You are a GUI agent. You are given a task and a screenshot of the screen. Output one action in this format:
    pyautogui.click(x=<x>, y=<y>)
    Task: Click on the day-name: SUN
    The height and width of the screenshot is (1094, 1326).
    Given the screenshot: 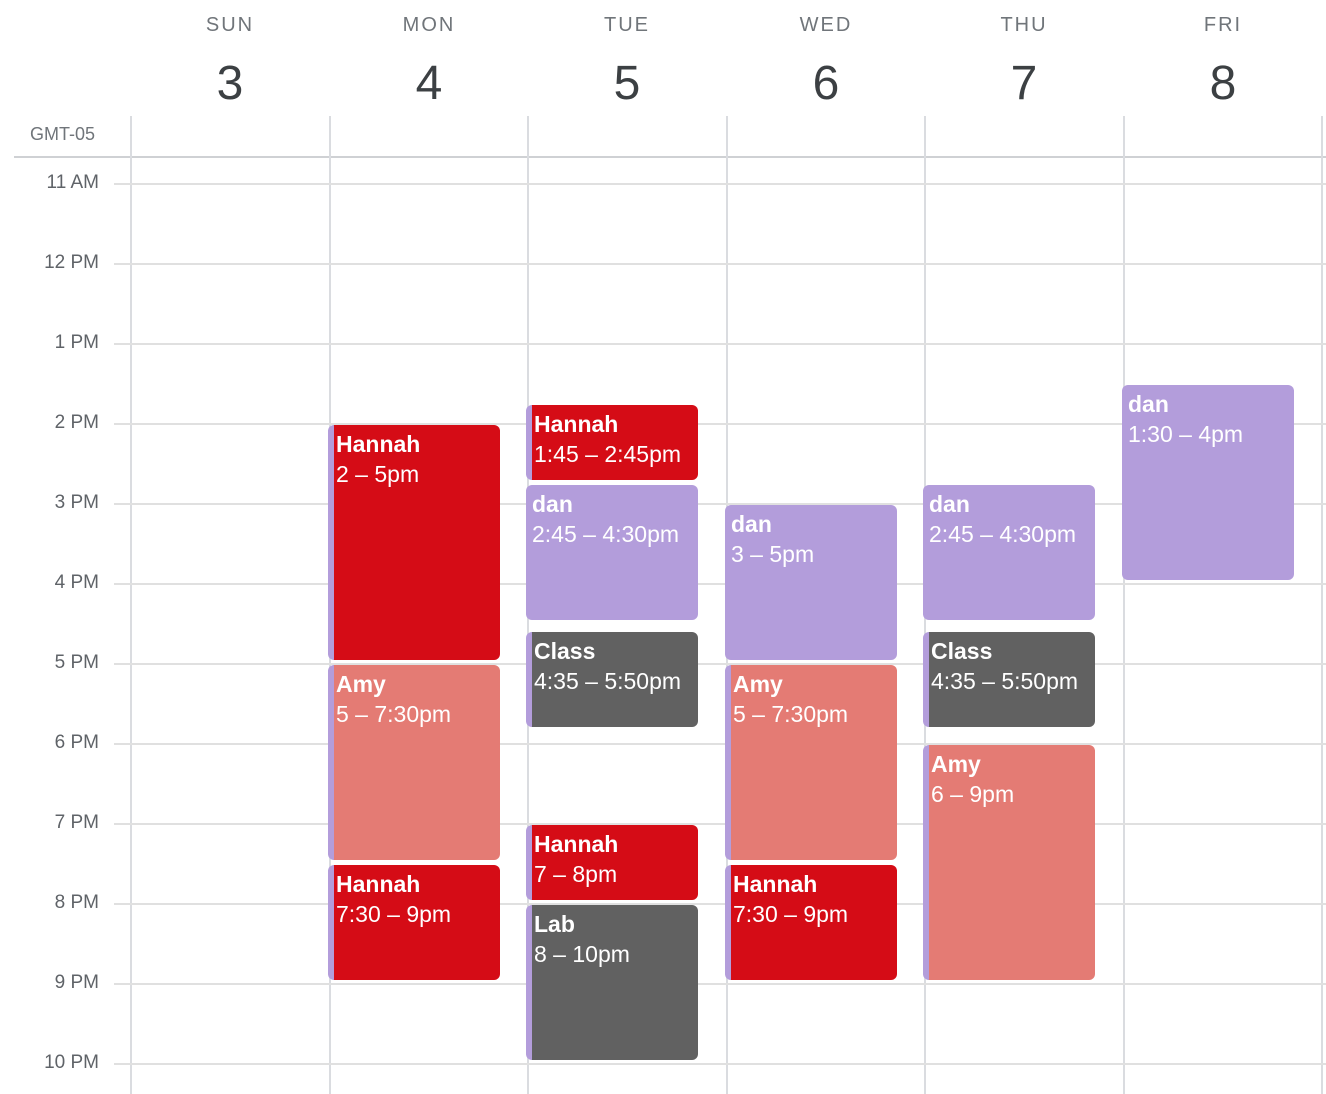 What is the action you would take?
    pyautogui.click(x=230, y=25)
    